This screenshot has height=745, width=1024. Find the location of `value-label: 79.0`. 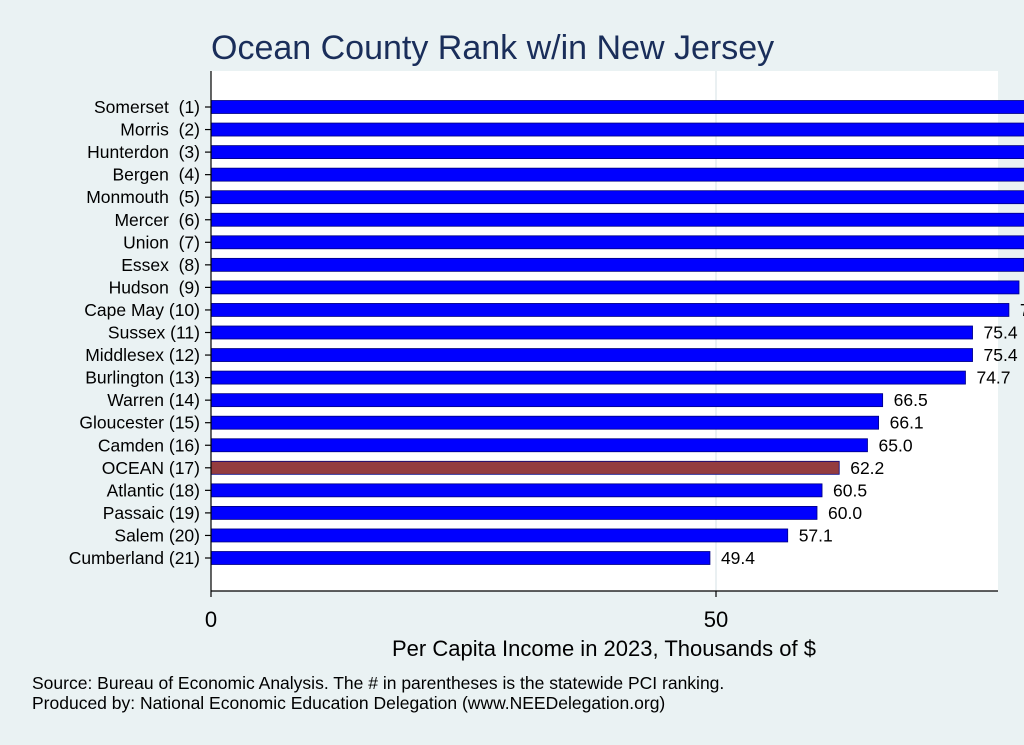

value-label: 79.0 is located at coordinates (1022, 310).